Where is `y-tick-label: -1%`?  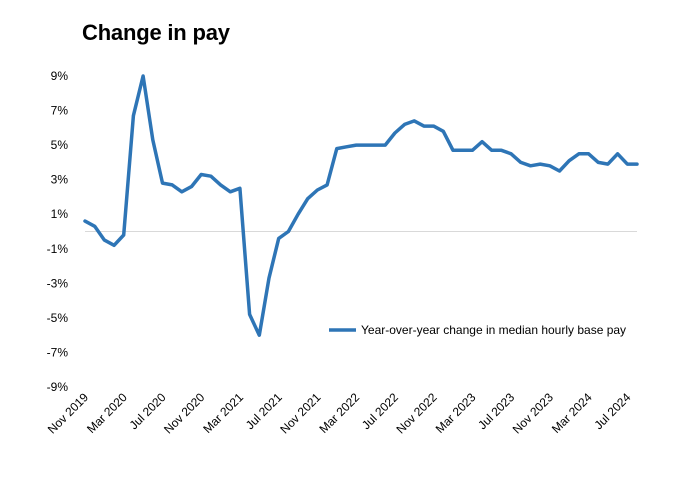 y-tick-label: -1% is located at coordinates (58, 249).